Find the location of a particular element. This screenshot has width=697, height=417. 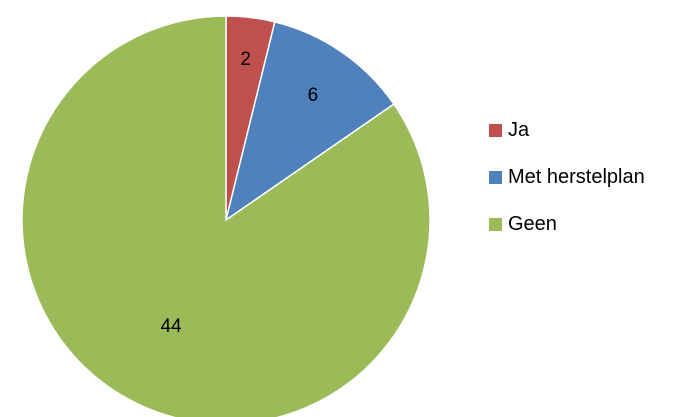

legend: Ja Met herstelplan Geen is located at coordinates (567, 188).